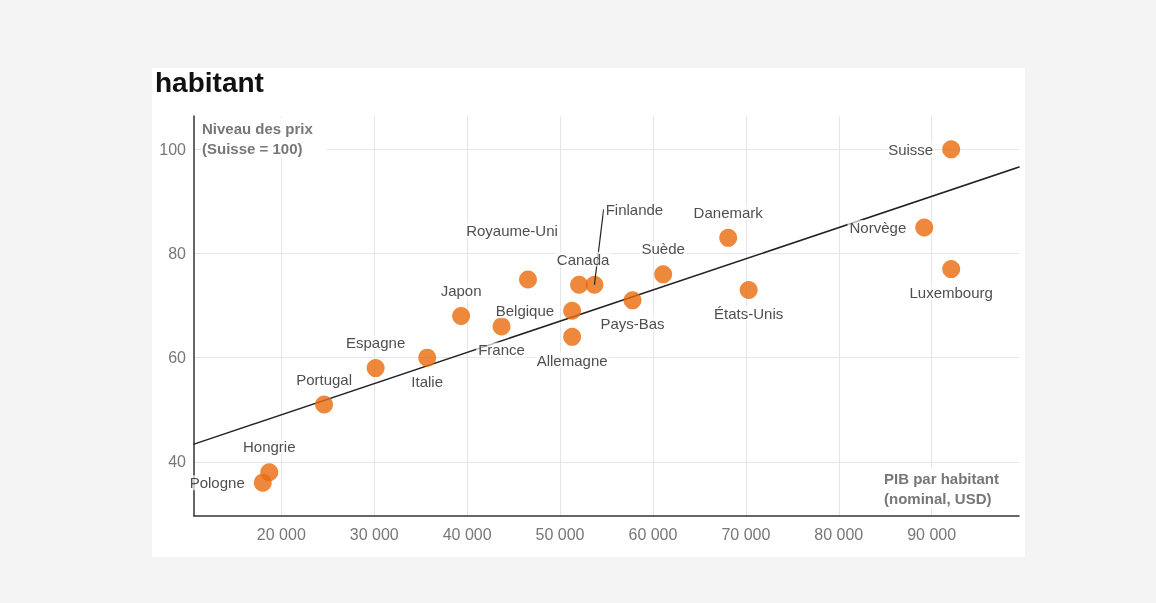  I want to click on x-tick-label: 40 000, so click(467, 534).